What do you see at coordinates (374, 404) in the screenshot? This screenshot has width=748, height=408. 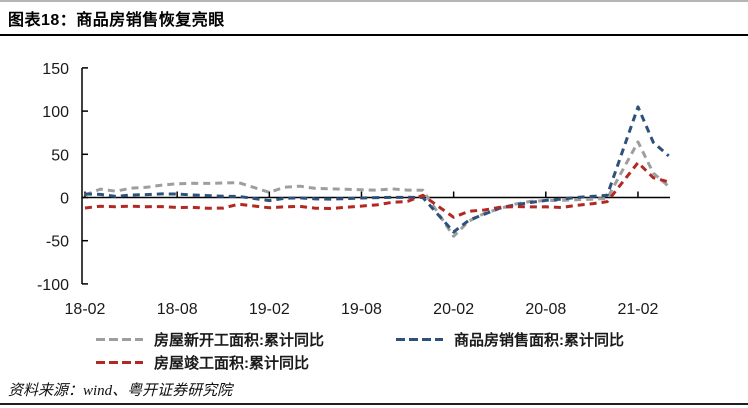 I see `bottom-divider` at bounding box center [374, 404].